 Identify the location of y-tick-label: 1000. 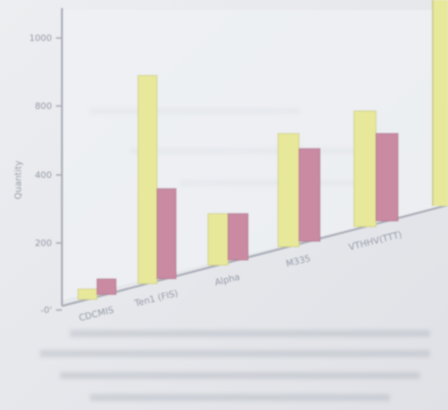
(40, 39).